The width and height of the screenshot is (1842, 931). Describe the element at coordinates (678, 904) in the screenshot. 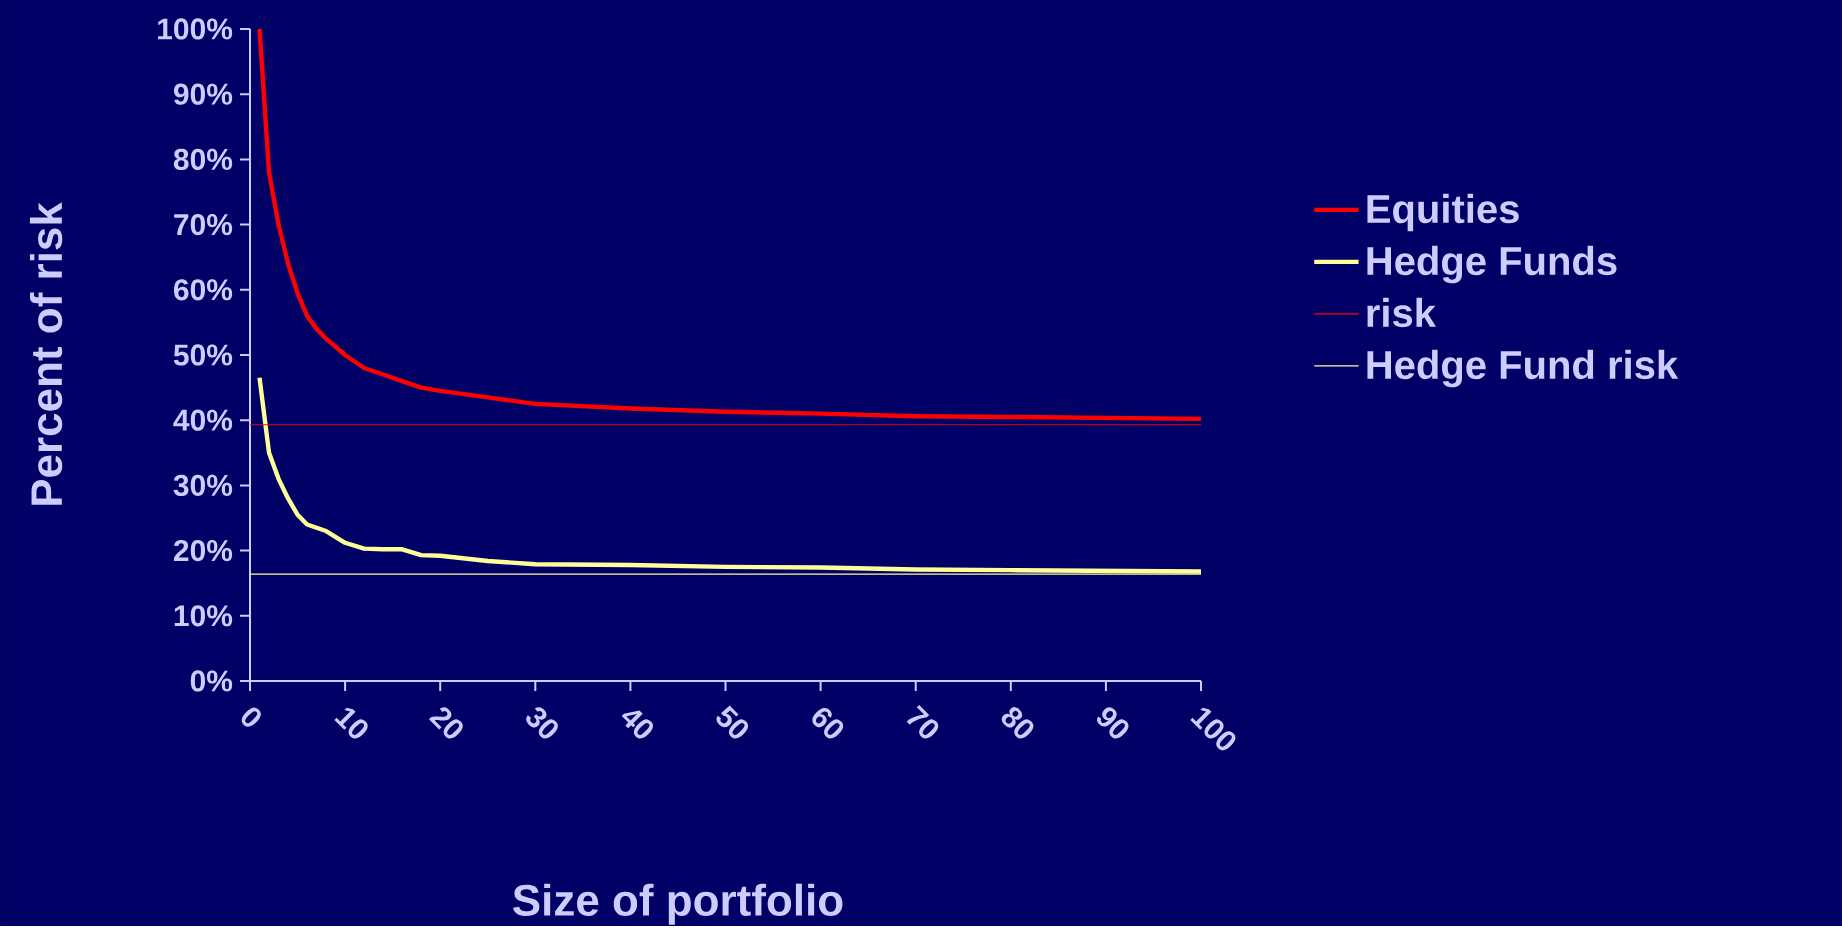

I see `x-axis-title: Size of portfolio` at that location.